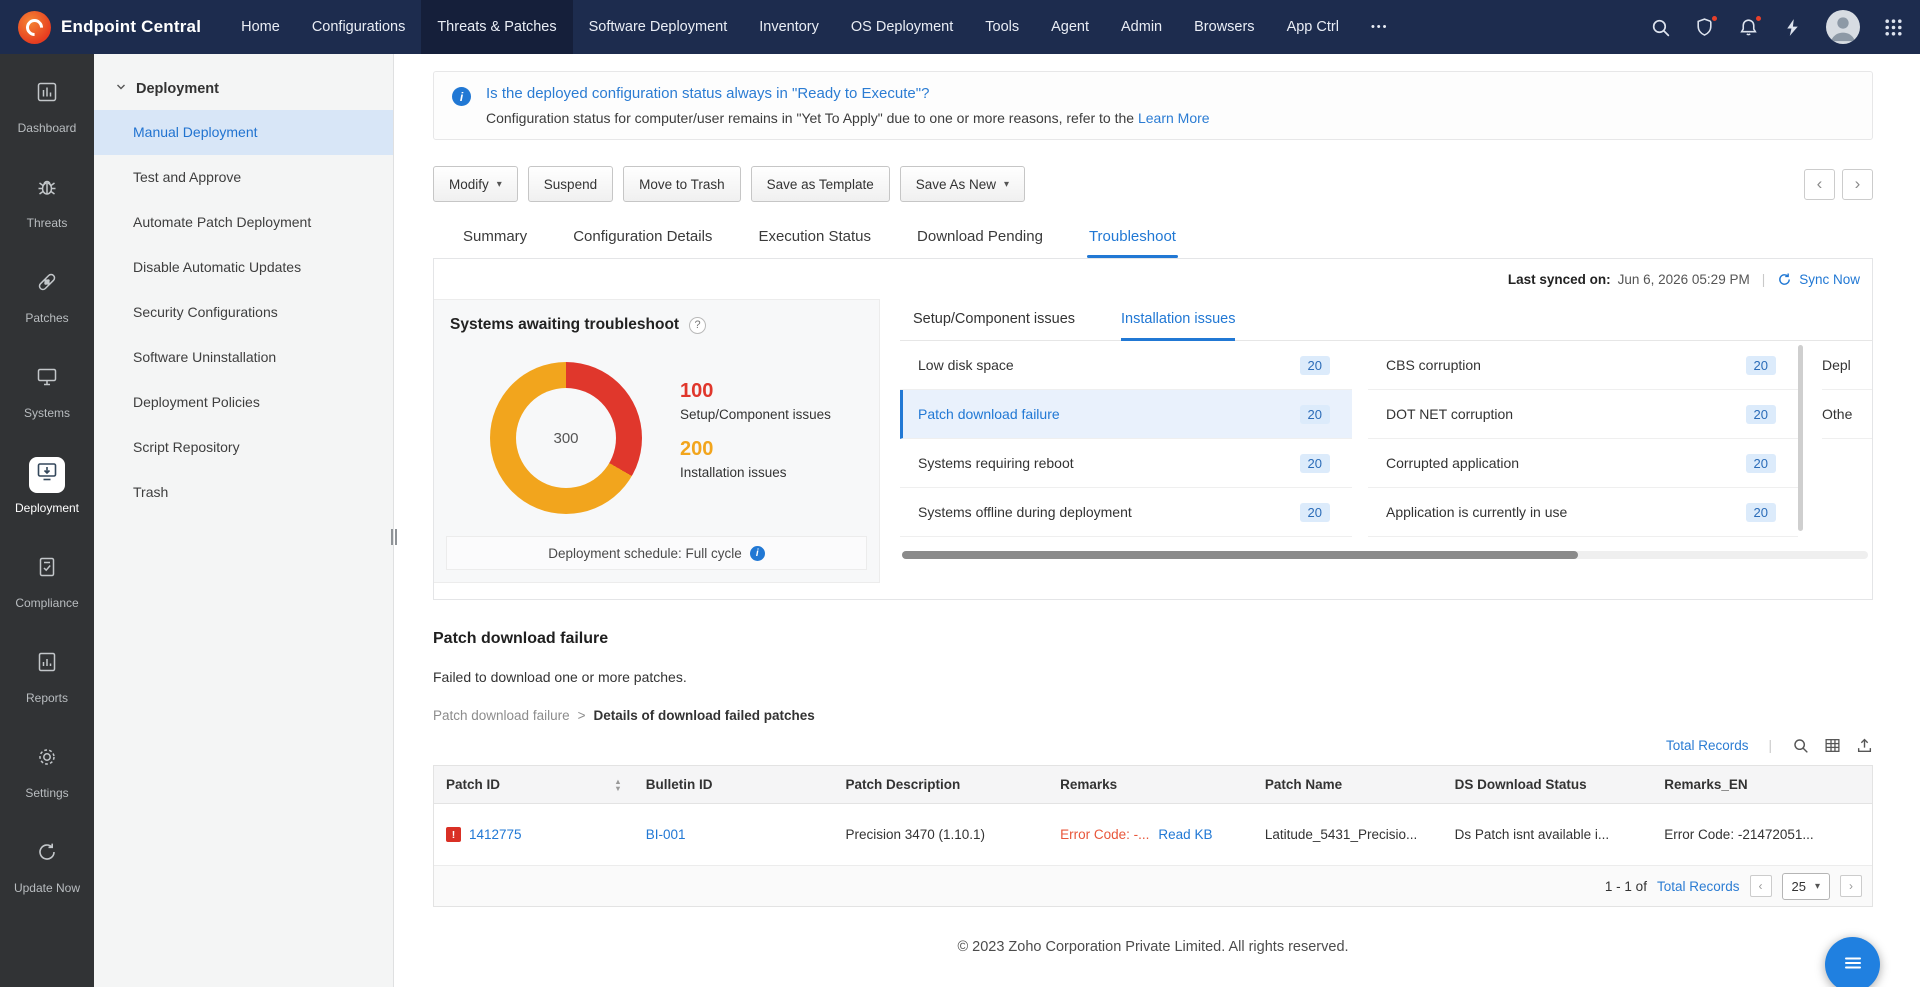 Image resolution: width=1920 pixels, height=987 pixels. I want to click on sidebar-splitter-handle, so click(393, 537).